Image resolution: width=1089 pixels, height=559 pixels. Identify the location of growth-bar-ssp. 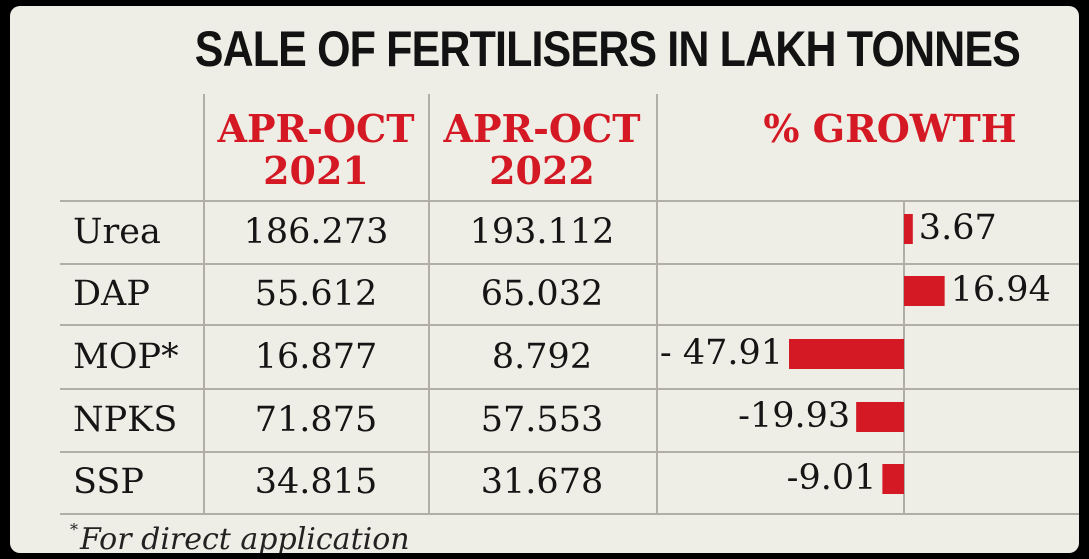
(893, 479).